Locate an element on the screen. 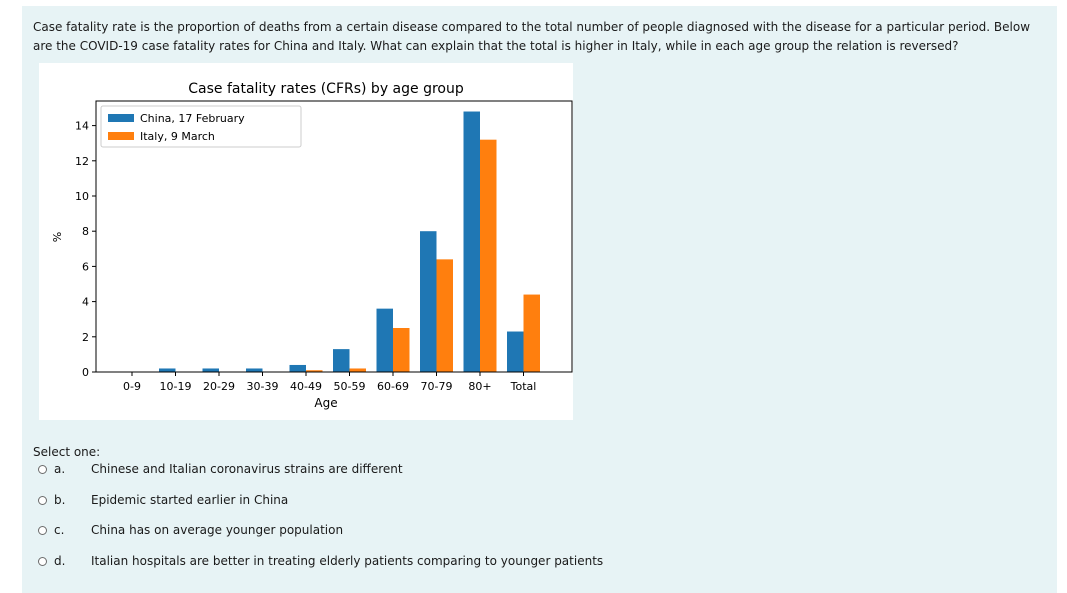  option-text: Epidemic started earlier in China is located at coordinates (190, 500).